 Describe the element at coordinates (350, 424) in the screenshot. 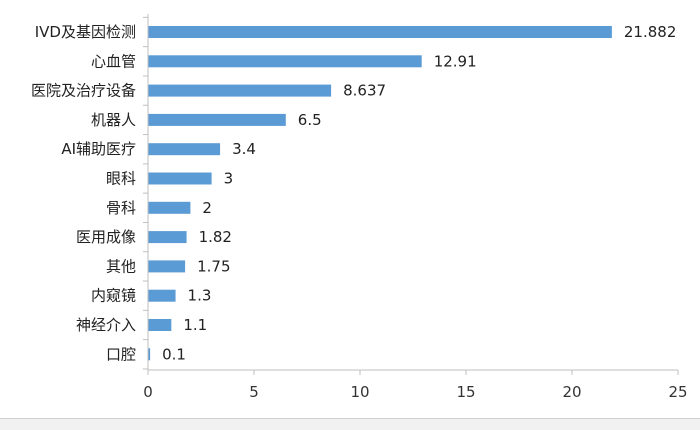

I see `bottom-divider` at that location.